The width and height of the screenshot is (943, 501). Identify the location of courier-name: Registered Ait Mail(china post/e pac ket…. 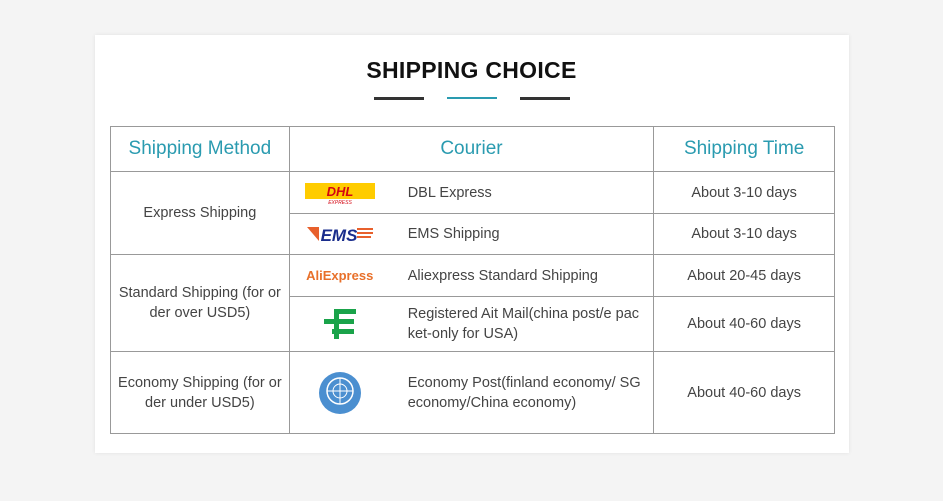
(523, 324).